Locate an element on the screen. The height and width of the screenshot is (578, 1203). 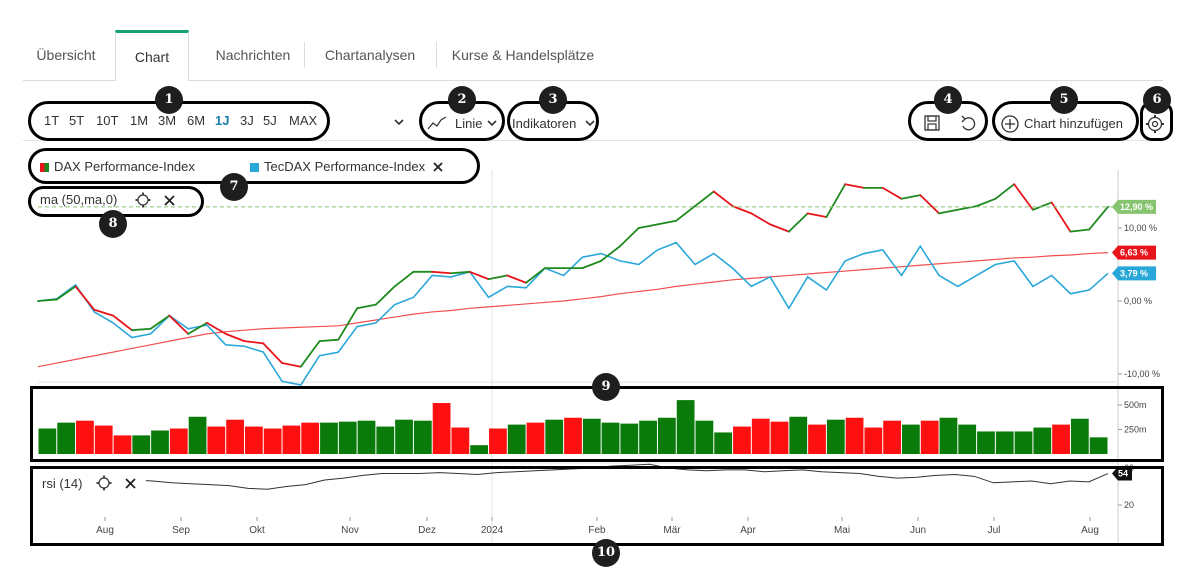
rsi-indicator-label: rsi (14) is located at coordinates (62, 483).